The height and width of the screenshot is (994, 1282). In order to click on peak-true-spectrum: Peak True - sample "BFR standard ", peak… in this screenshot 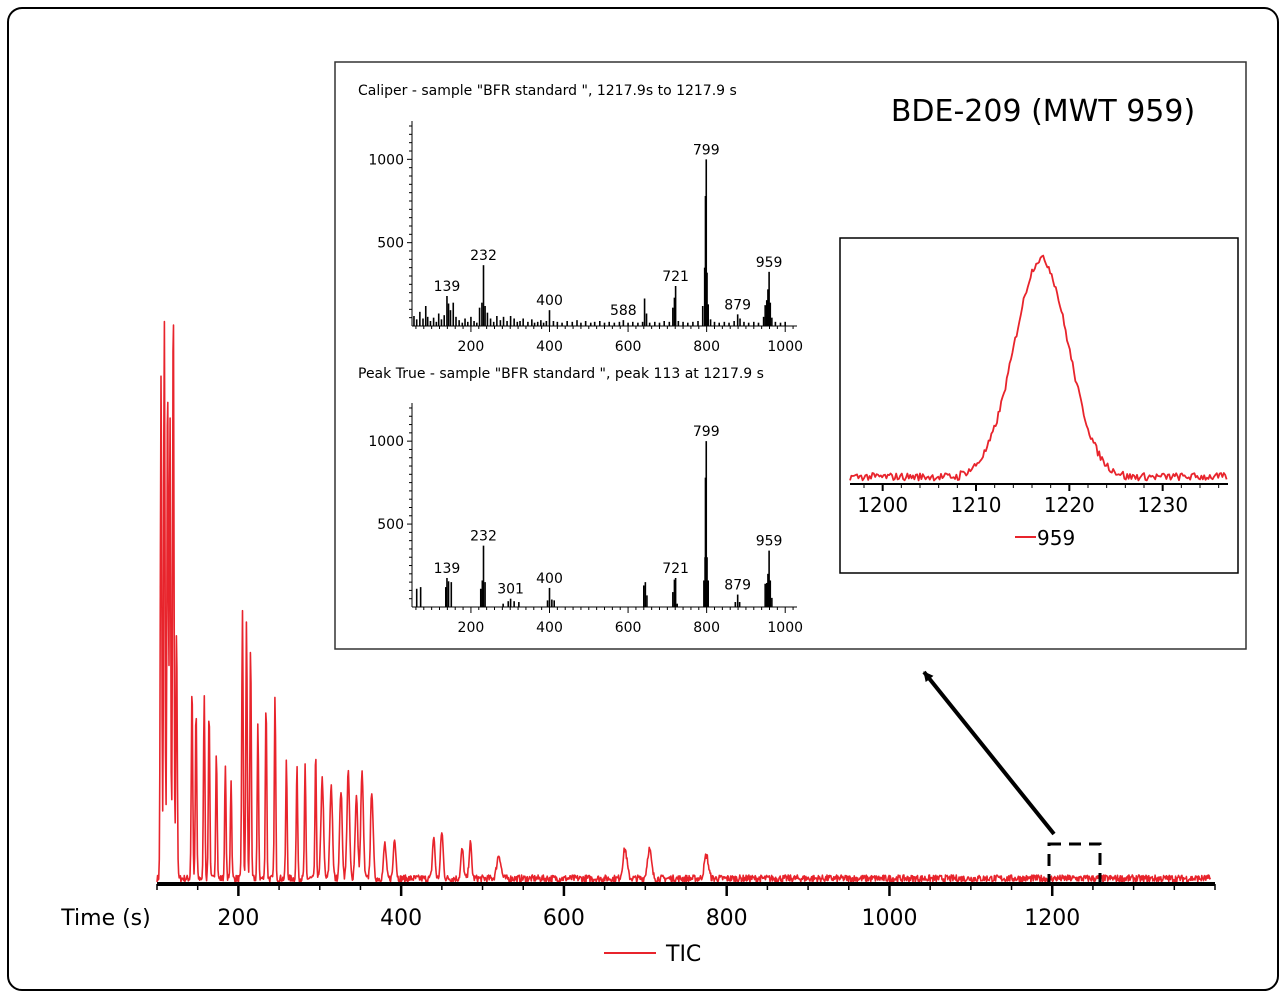, I will do `click(580, 501)`.